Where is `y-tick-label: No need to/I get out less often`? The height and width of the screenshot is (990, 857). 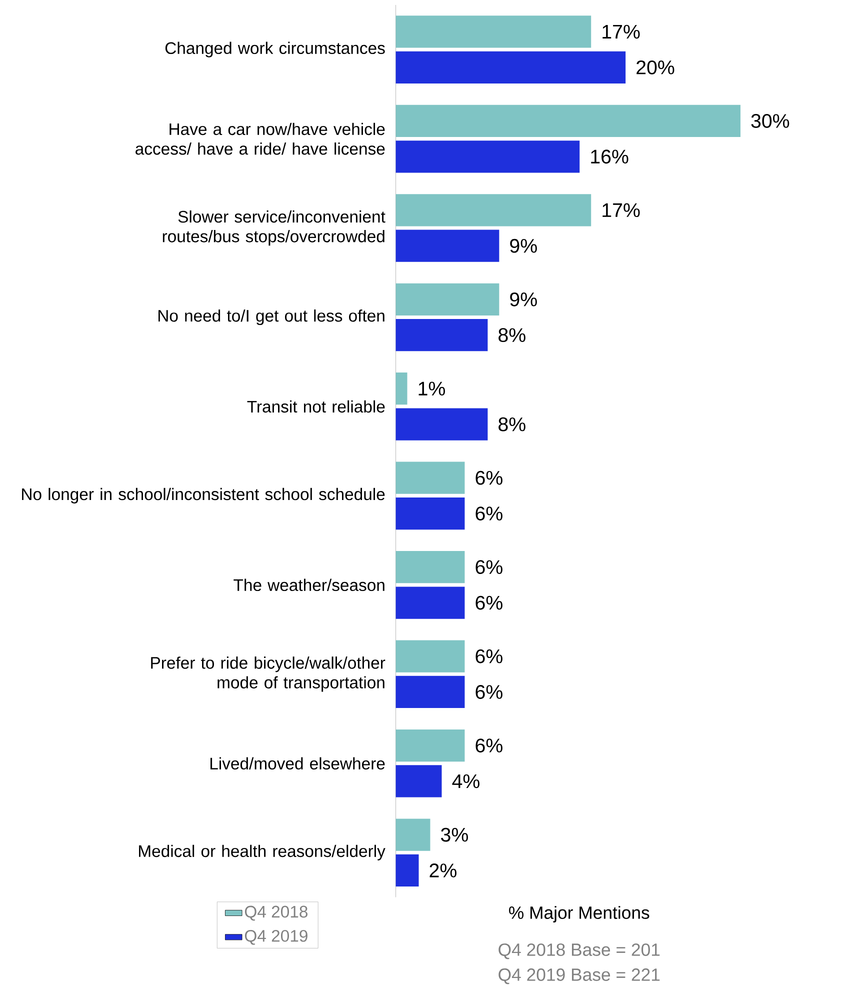
y-tick-label: No need to/I get out less often is located at coordinates (271, 317).